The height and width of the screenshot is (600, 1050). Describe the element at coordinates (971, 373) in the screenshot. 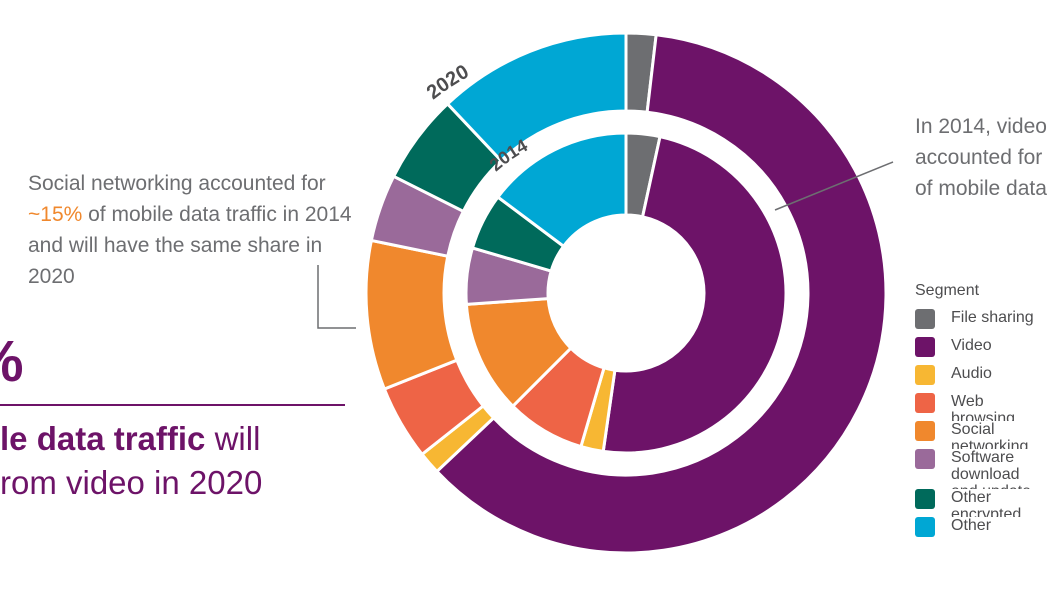

I see `legend-label: Audio` at that location.